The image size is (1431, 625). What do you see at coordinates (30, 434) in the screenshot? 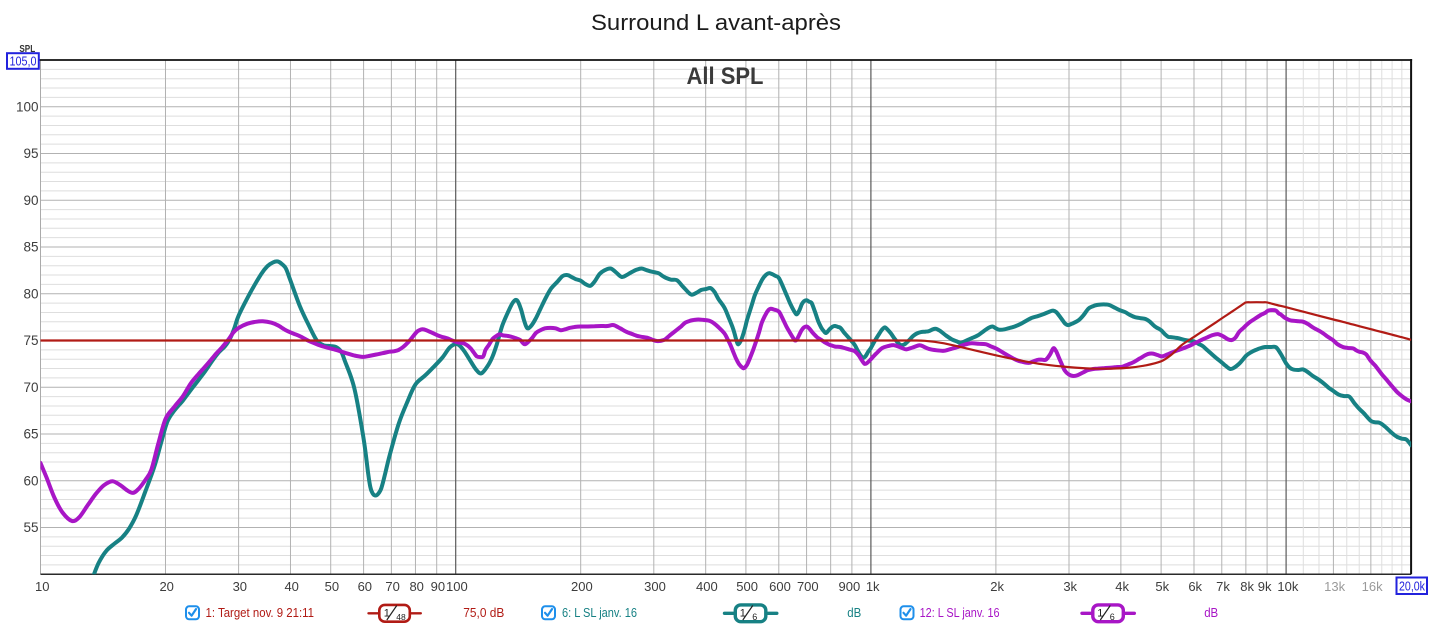
I see `svg-text: 65` at bounding box center [30, 434].